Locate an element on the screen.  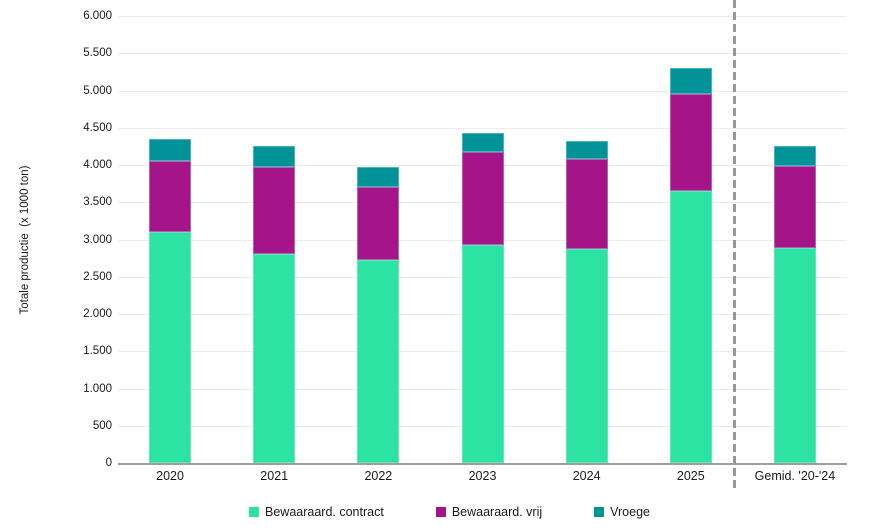
legend-label: Bewaaraard. vrij is located at coordinates (497, 512).